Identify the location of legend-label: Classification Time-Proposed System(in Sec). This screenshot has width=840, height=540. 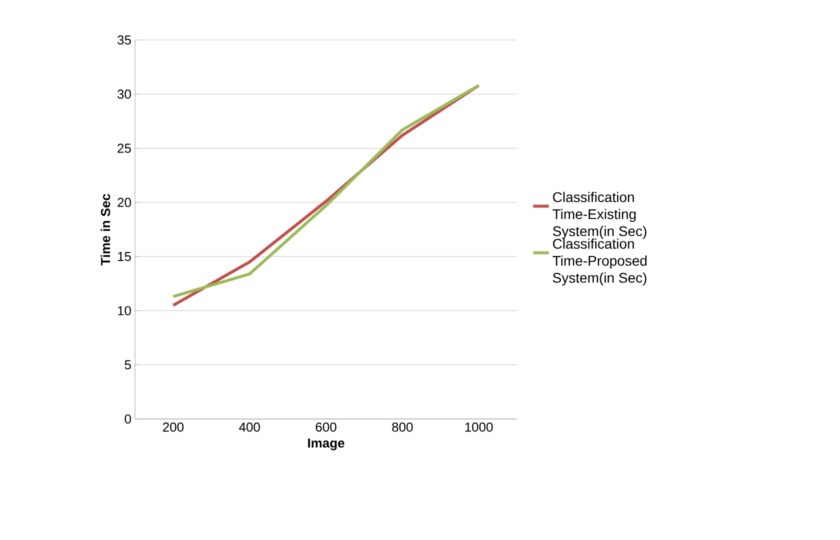
(599, 262).